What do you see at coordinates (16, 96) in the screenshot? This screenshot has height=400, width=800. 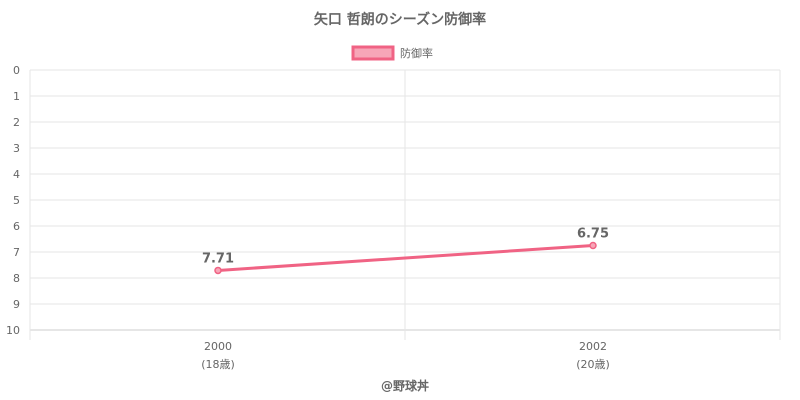 I see `y-tick-label: 1` at bounding box center [16, 96].